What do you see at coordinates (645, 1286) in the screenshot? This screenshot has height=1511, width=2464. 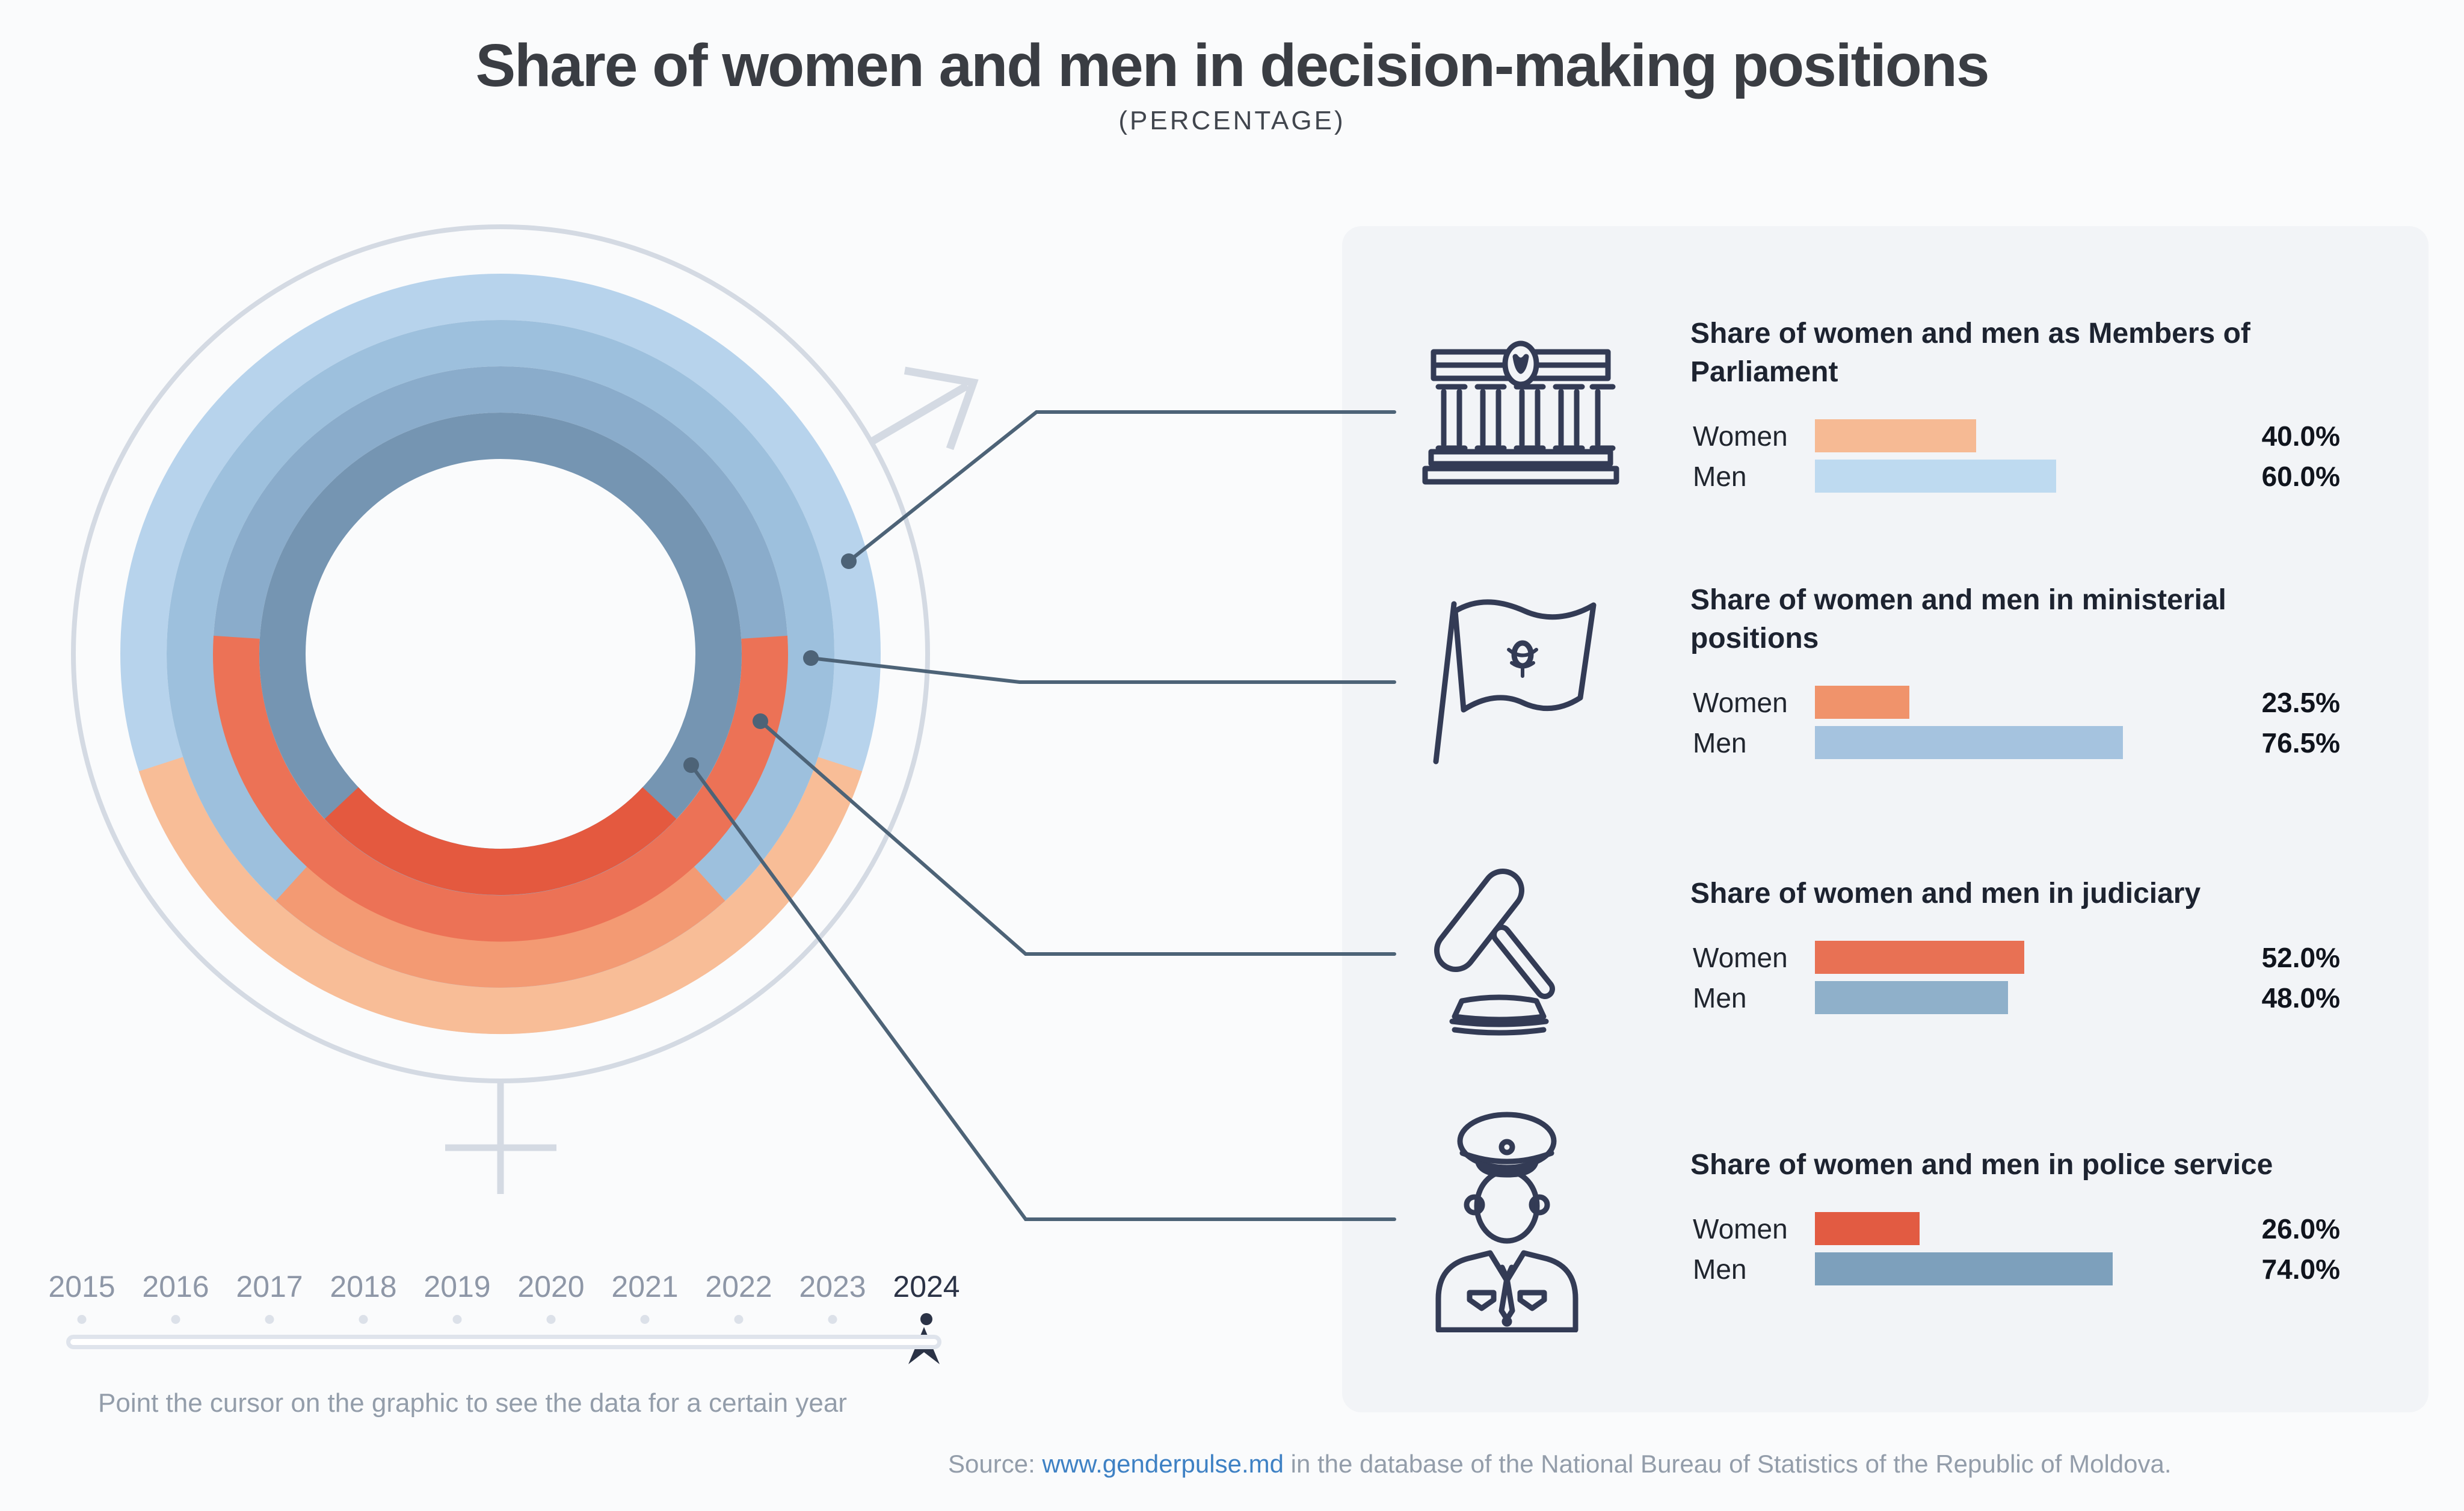 I see `timeline-year-2021: 2021` at bounding box center [645, 1286].